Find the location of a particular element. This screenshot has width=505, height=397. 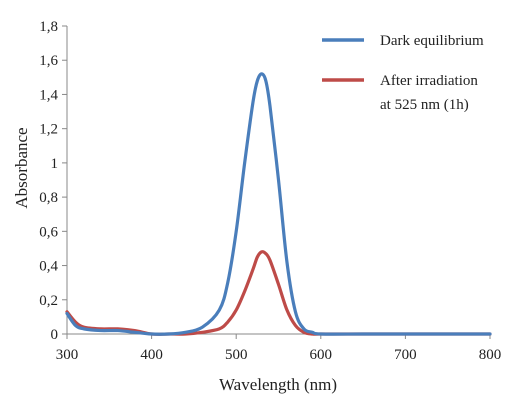

legend-label: at 525 nm (1h) is located at coordinates (424, 105).